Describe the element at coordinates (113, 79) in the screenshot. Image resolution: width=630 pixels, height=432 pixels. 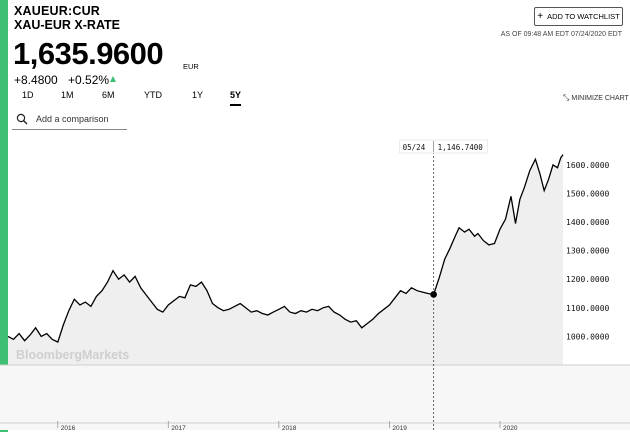
I see `up-arrow-icon` at that location.